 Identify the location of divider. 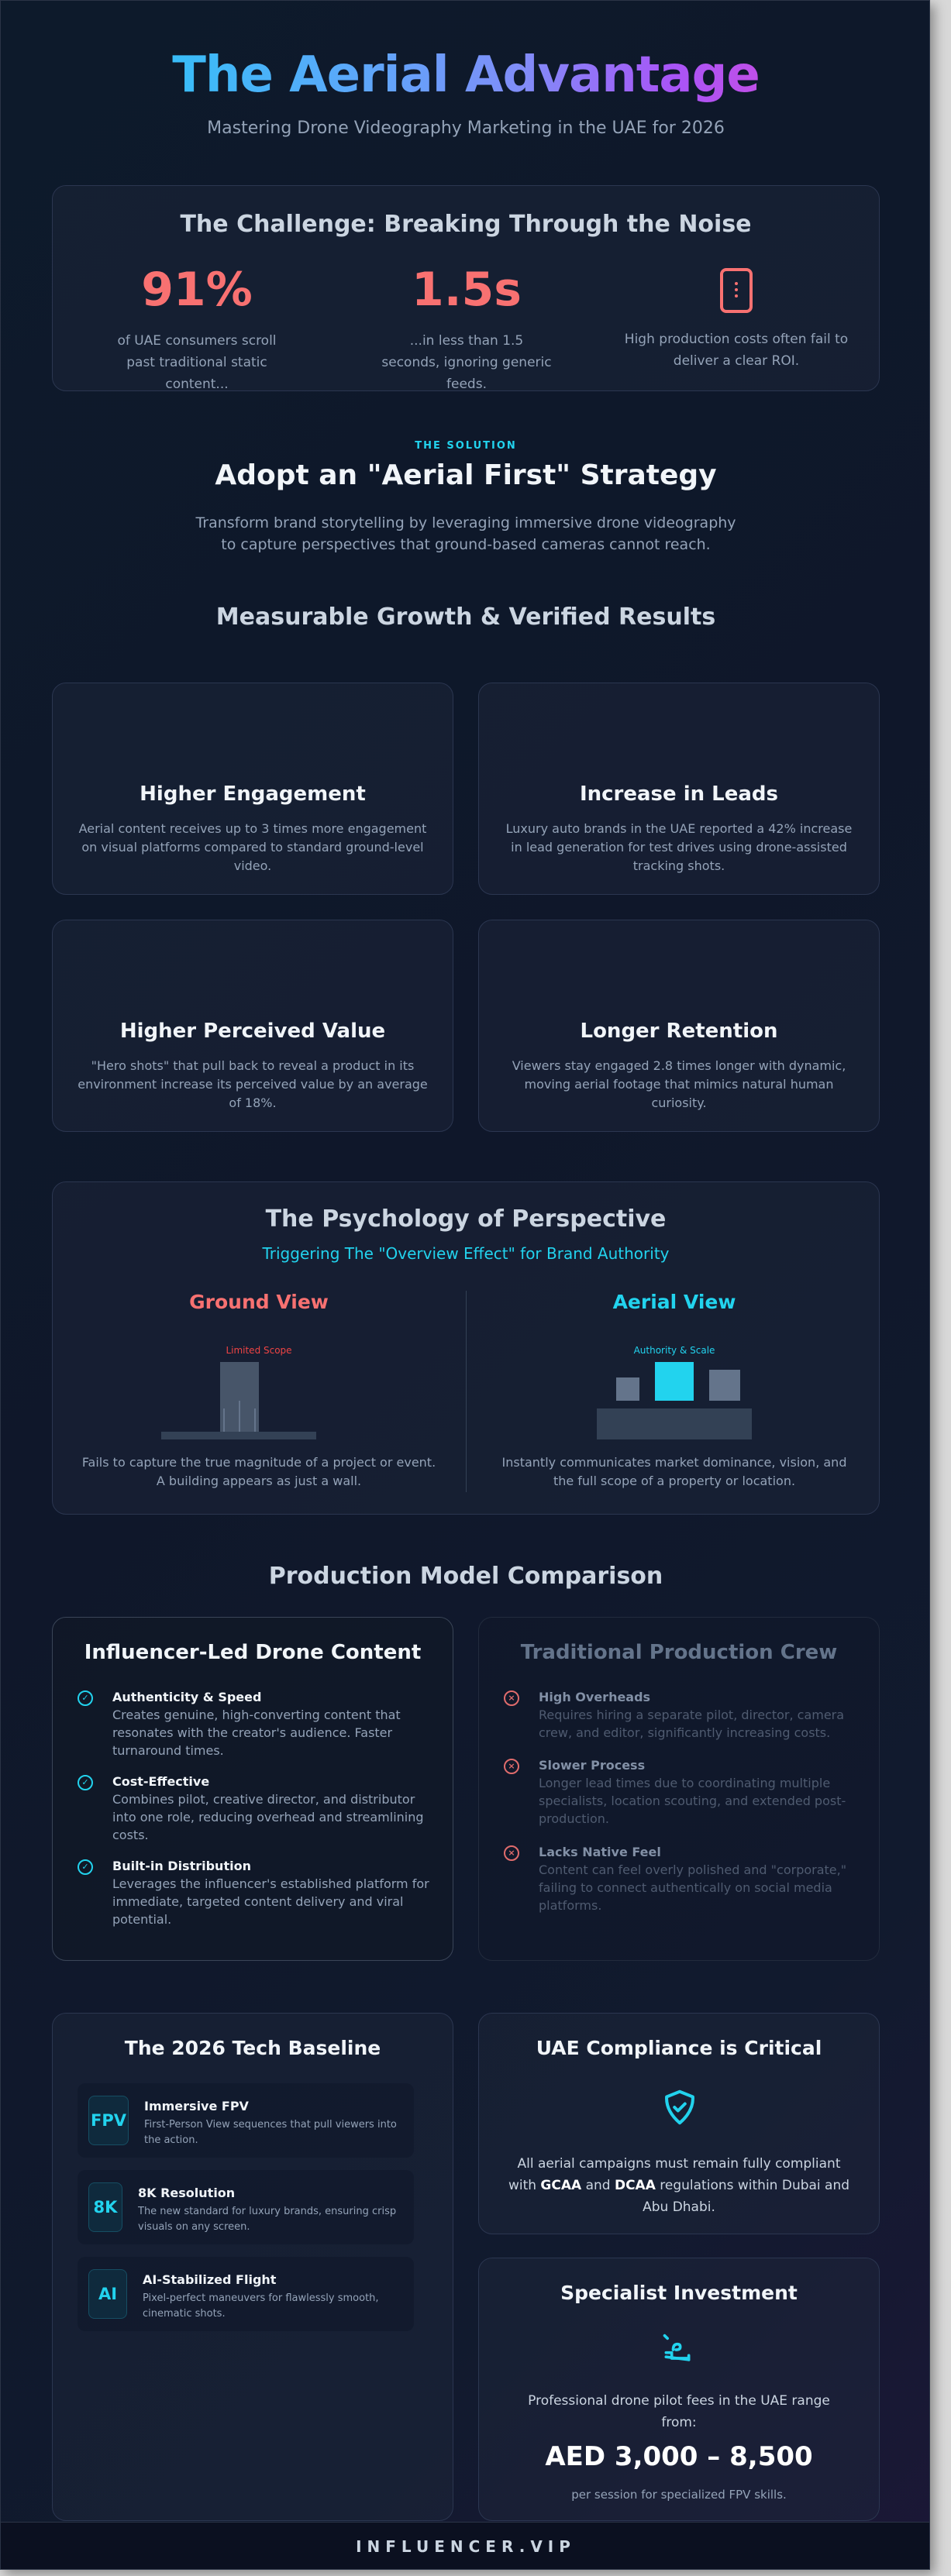
(466, 1391).